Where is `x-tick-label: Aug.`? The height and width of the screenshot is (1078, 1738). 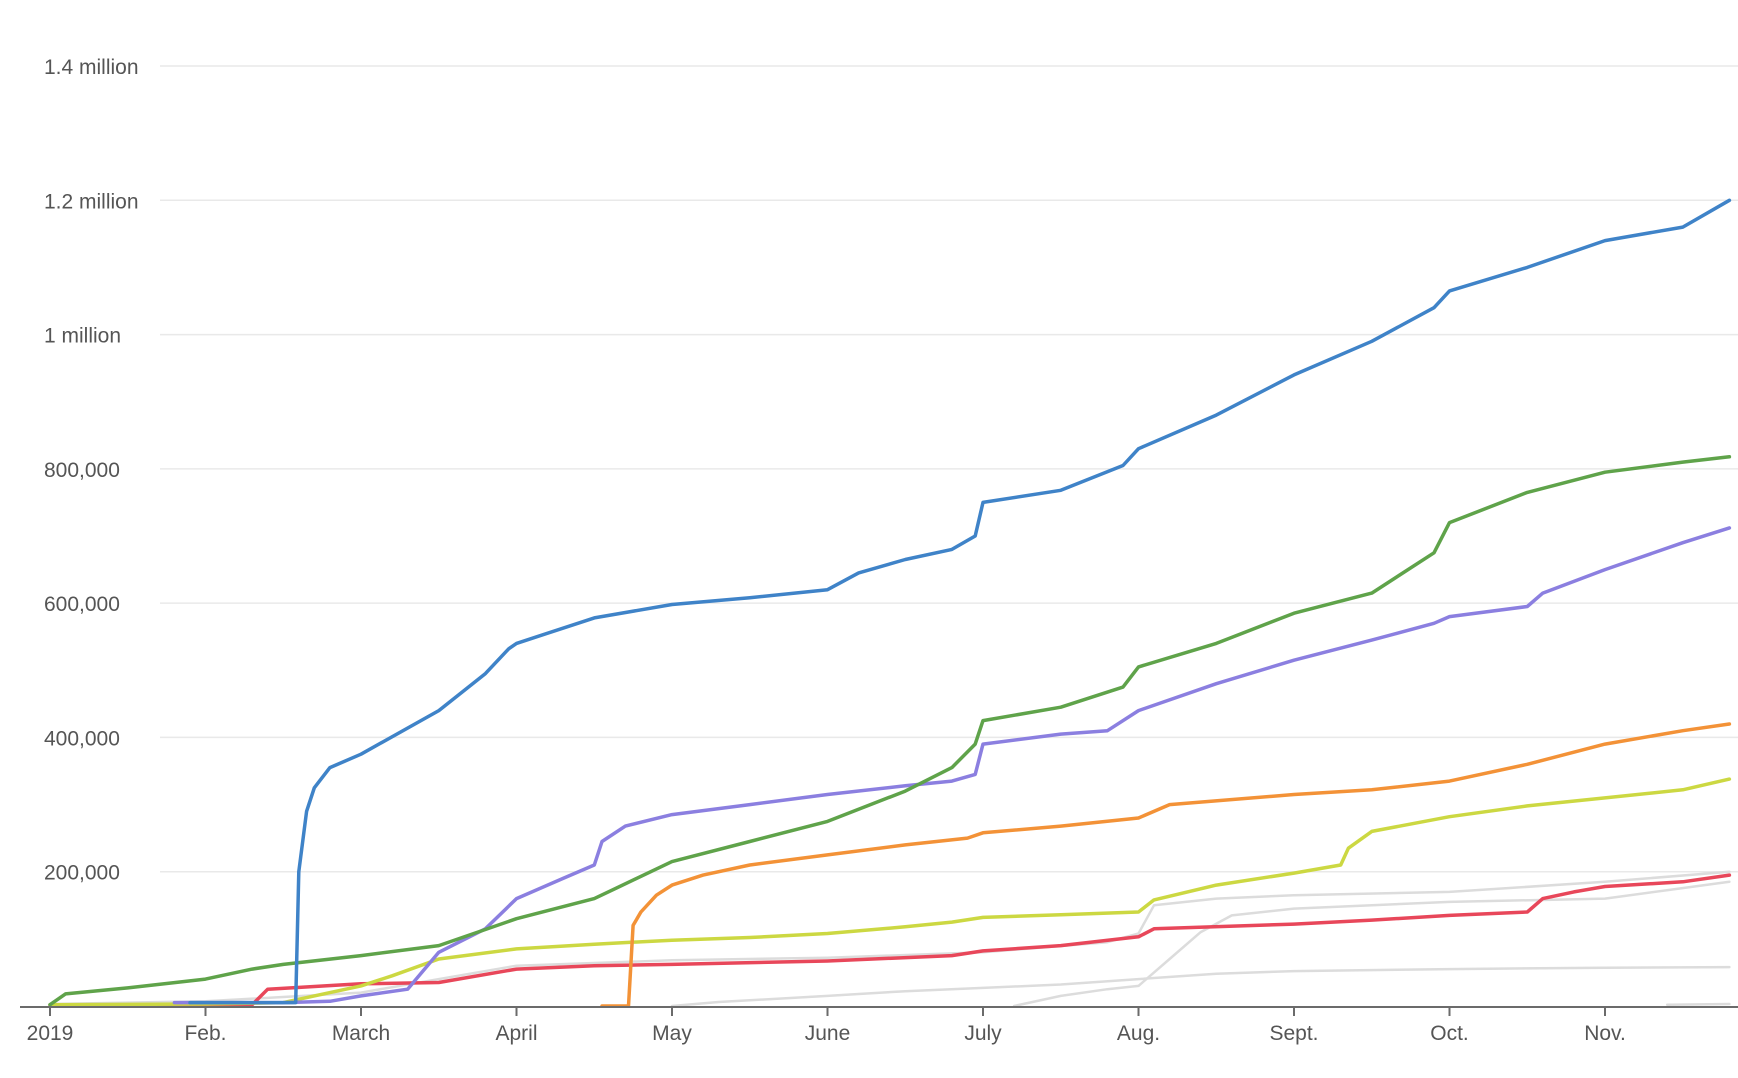 x-tick-label: Aug. is located at coordinates (1138, 1033).